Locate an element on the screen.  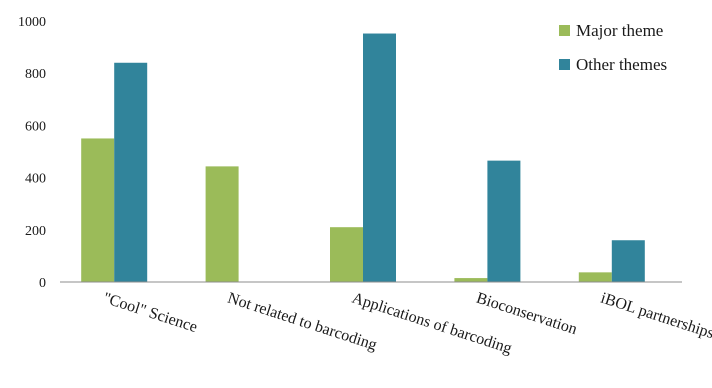
y-tick-label: 1000 is located at coordinates (32, 22).